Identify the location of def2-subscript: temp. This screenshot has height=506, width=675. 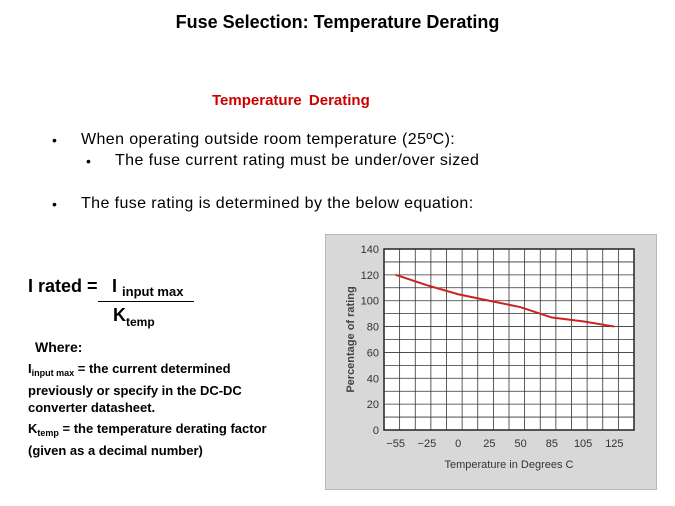
(48, 433).